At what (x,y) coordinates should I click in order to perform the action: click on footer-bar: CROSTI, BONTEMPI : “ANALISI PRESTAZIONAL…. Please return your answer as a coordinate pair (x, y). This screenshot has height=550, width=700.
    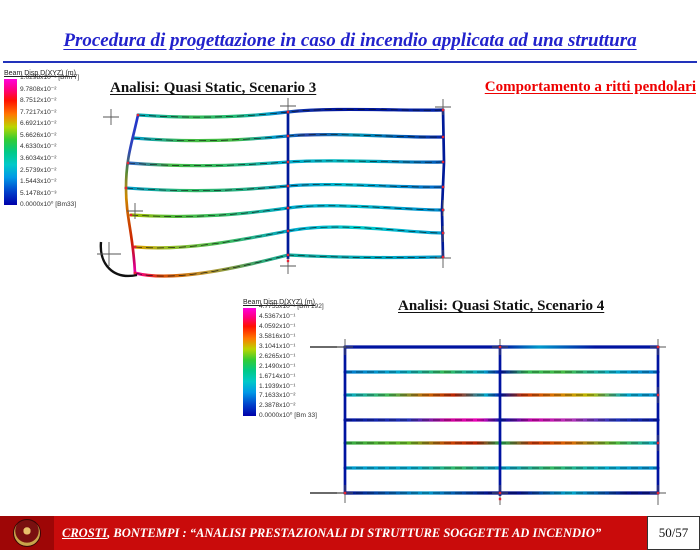
    Looking at the image, I should click on (350, 533).